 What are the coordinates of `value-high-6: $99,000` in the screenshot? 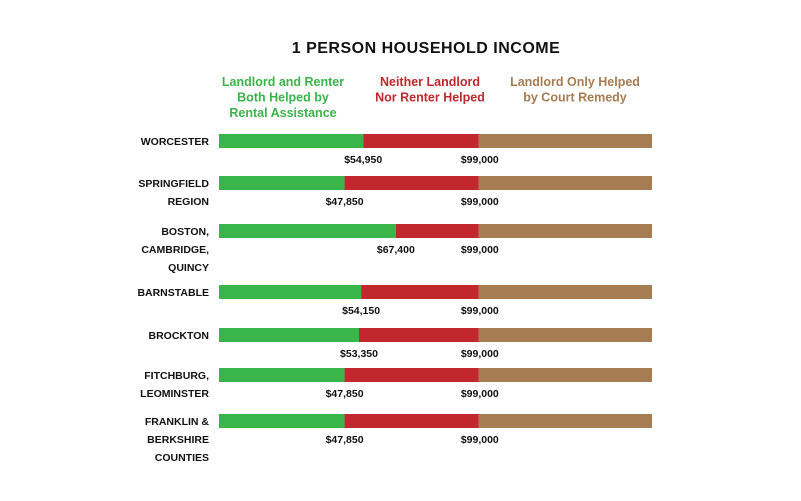 It's located at (480, 394).